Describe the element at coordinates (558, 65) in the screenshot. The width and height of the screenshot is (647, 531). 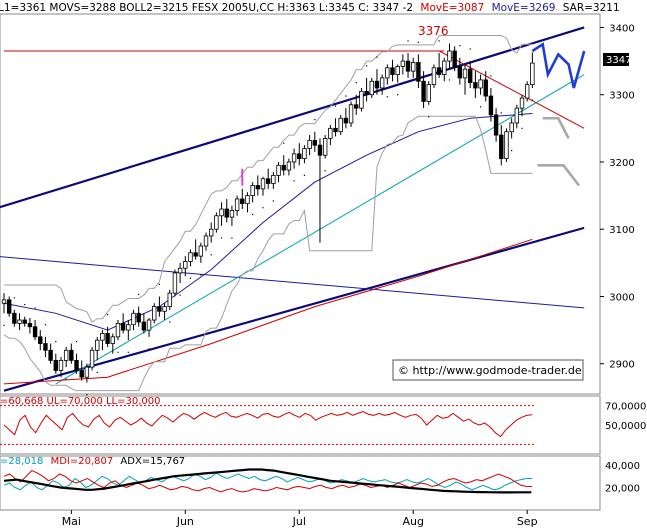
I see `forecast-path` at that location.